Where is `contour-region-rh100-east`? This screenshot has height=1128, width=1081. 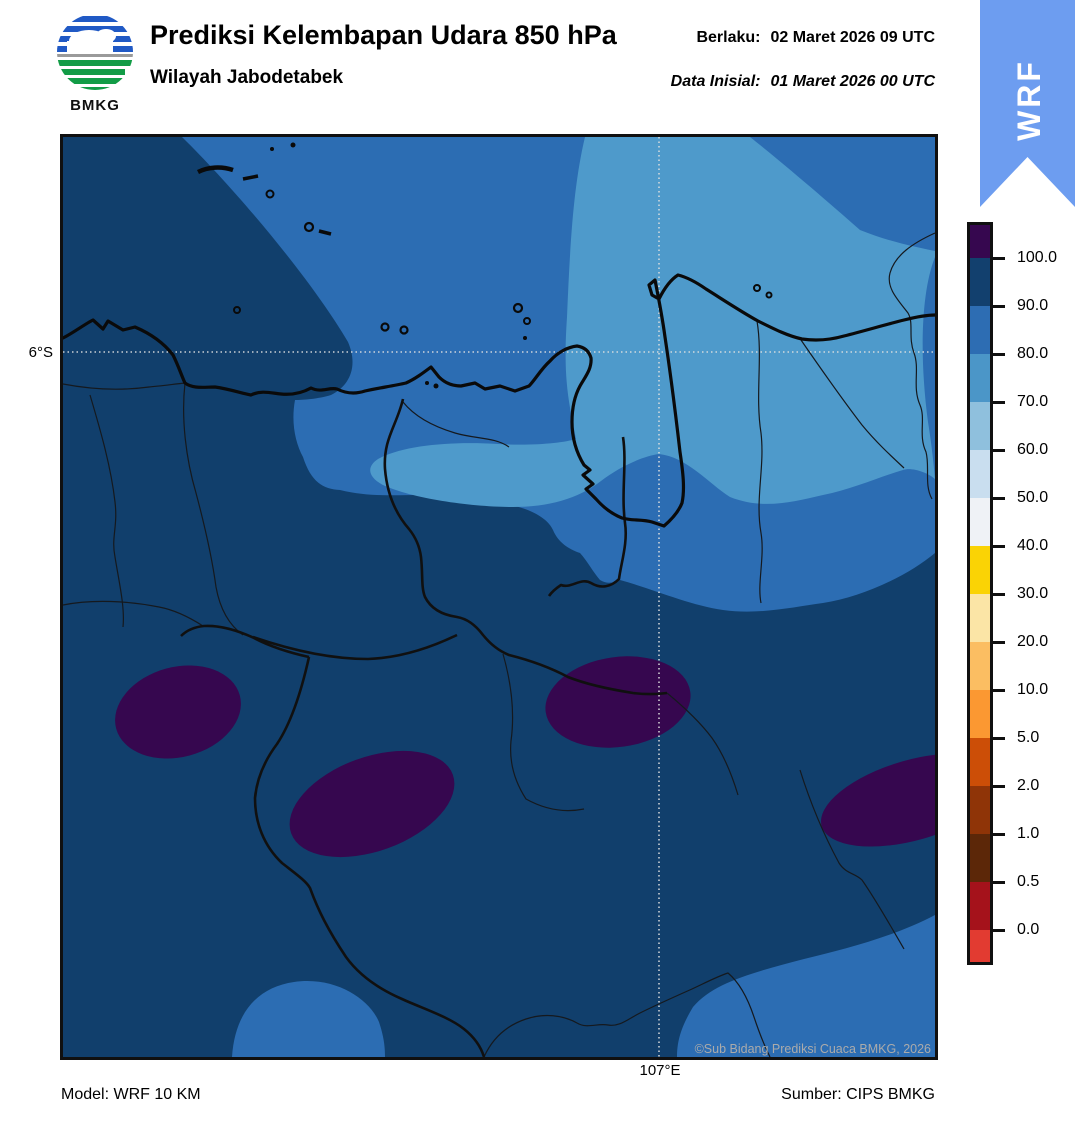
contour-region-rh100-east is located at coordinates (878, 800).